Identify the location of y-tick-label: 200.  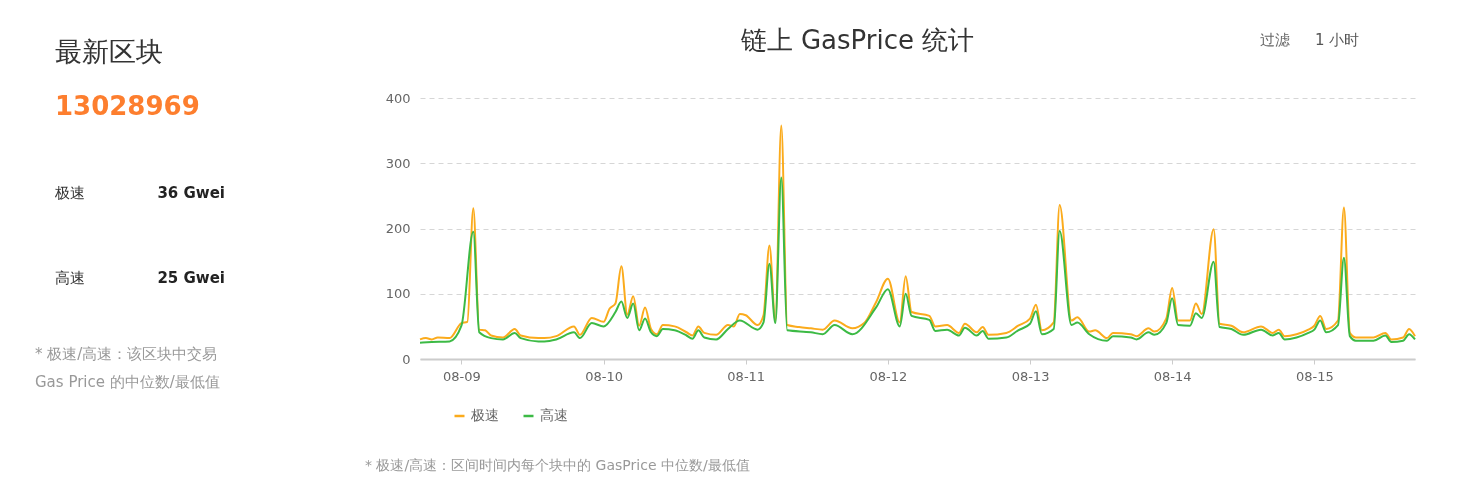
(398, 228).